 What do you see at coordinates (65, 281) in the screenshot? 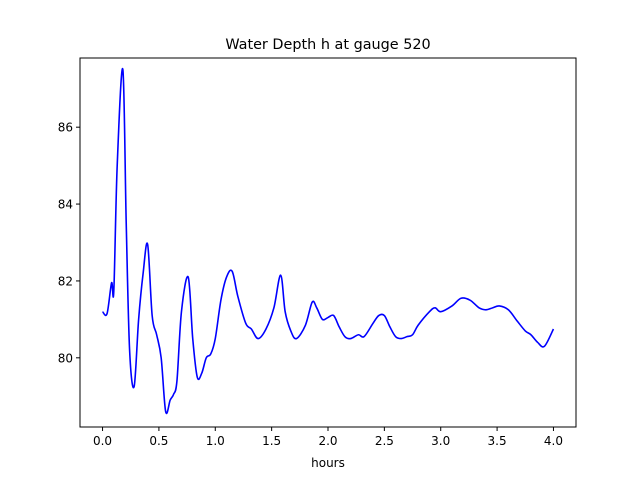
I see `y-tick-label: 82` at bounding box center [65, 281].